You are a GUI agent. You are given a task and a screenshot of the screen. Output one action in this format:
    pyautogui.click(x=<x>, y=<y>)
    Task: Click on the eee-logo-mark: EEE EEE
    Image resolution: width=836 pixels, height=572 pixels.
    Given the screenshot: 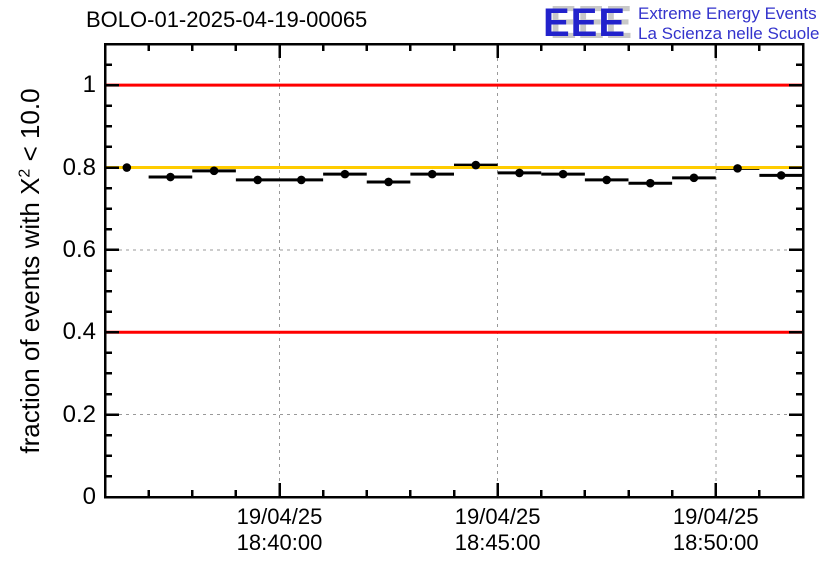 What is the action you would take?
    pyautogui.click(x=589, y=24)
    